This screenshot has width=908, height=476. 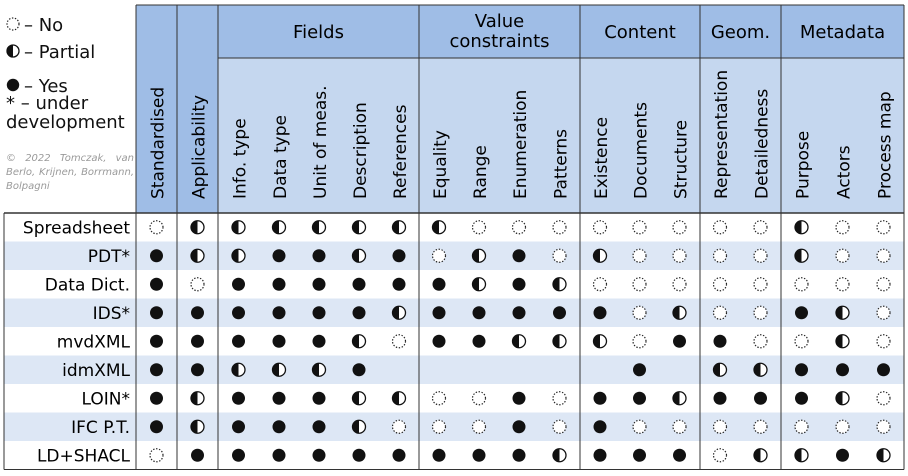 I want to click on column-header-sub: Process map, so click(x=886, y=145).